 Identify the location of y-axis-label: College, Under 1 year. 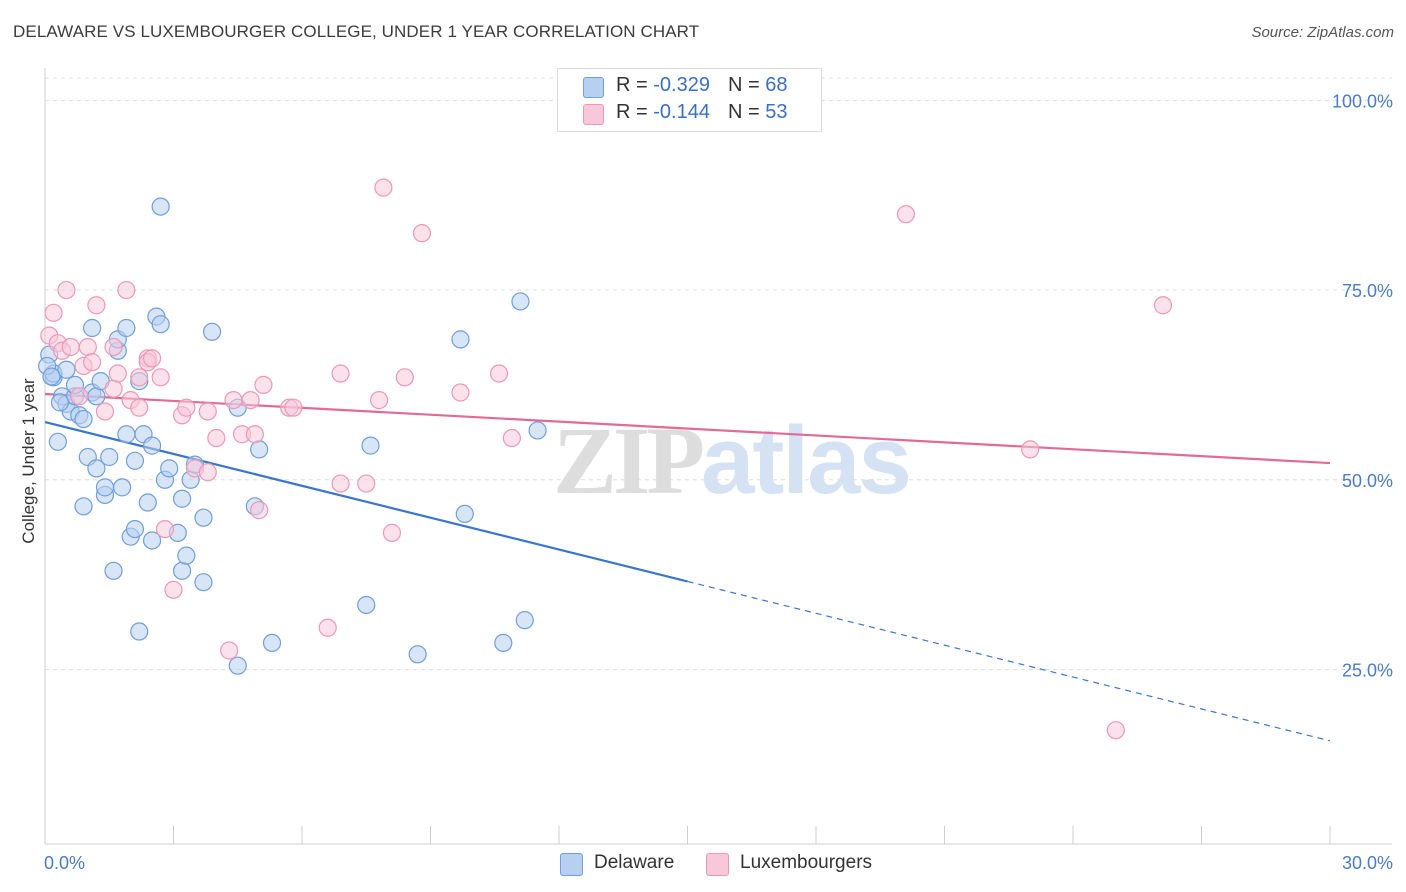
(28, 461).